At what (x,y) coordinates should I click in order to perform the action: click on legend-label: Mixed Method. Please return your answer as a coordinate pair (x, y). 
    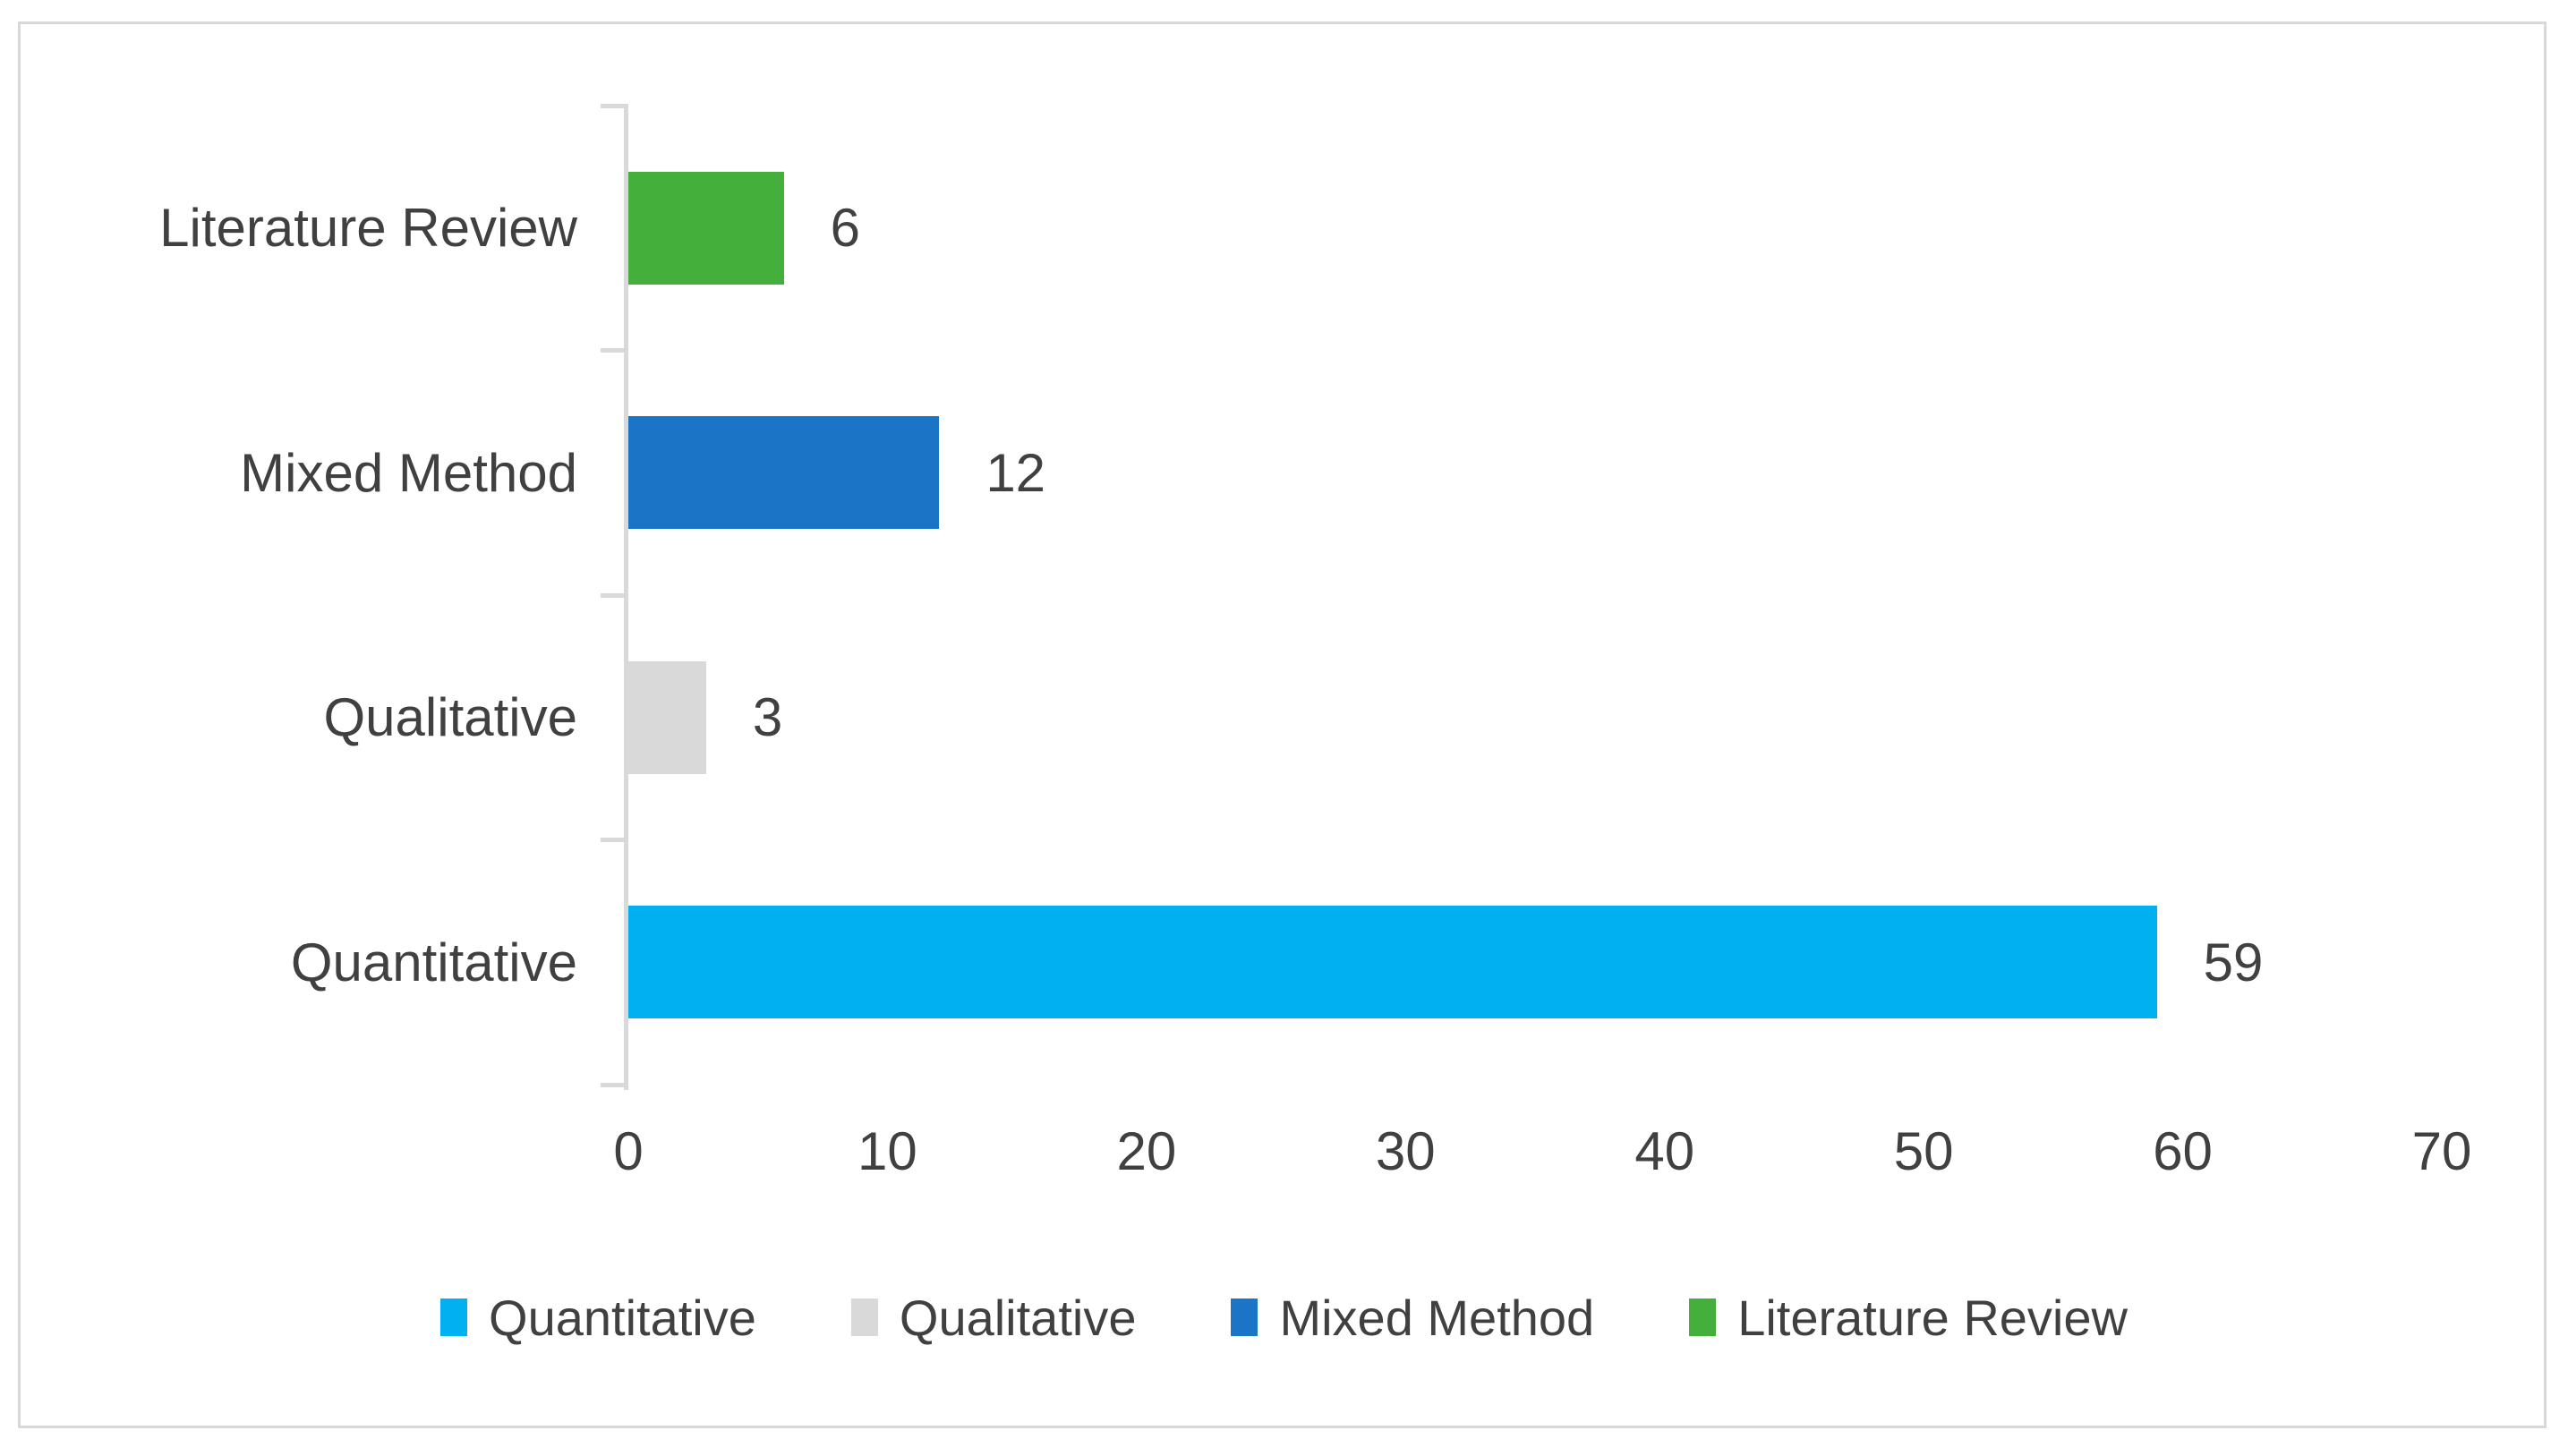
    Looking at the image, I should click on (1437, 1317).